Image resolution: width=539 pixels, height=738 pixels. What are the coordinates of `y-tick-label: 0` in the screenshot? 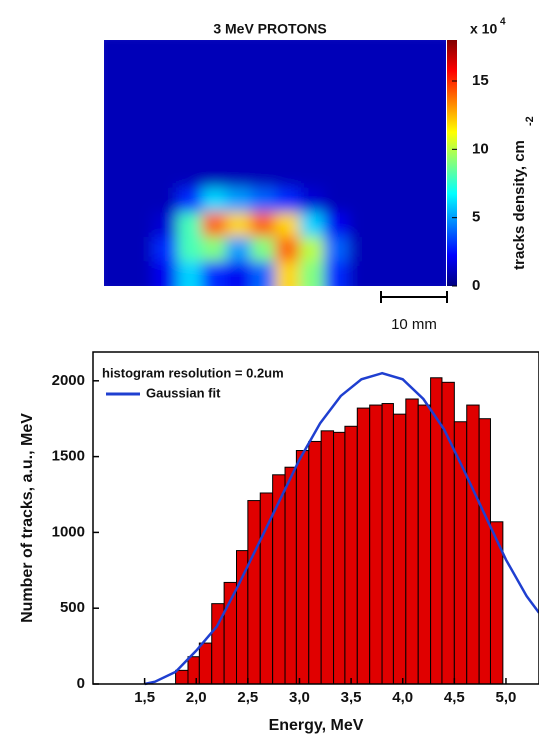 It's located at (81, 683).